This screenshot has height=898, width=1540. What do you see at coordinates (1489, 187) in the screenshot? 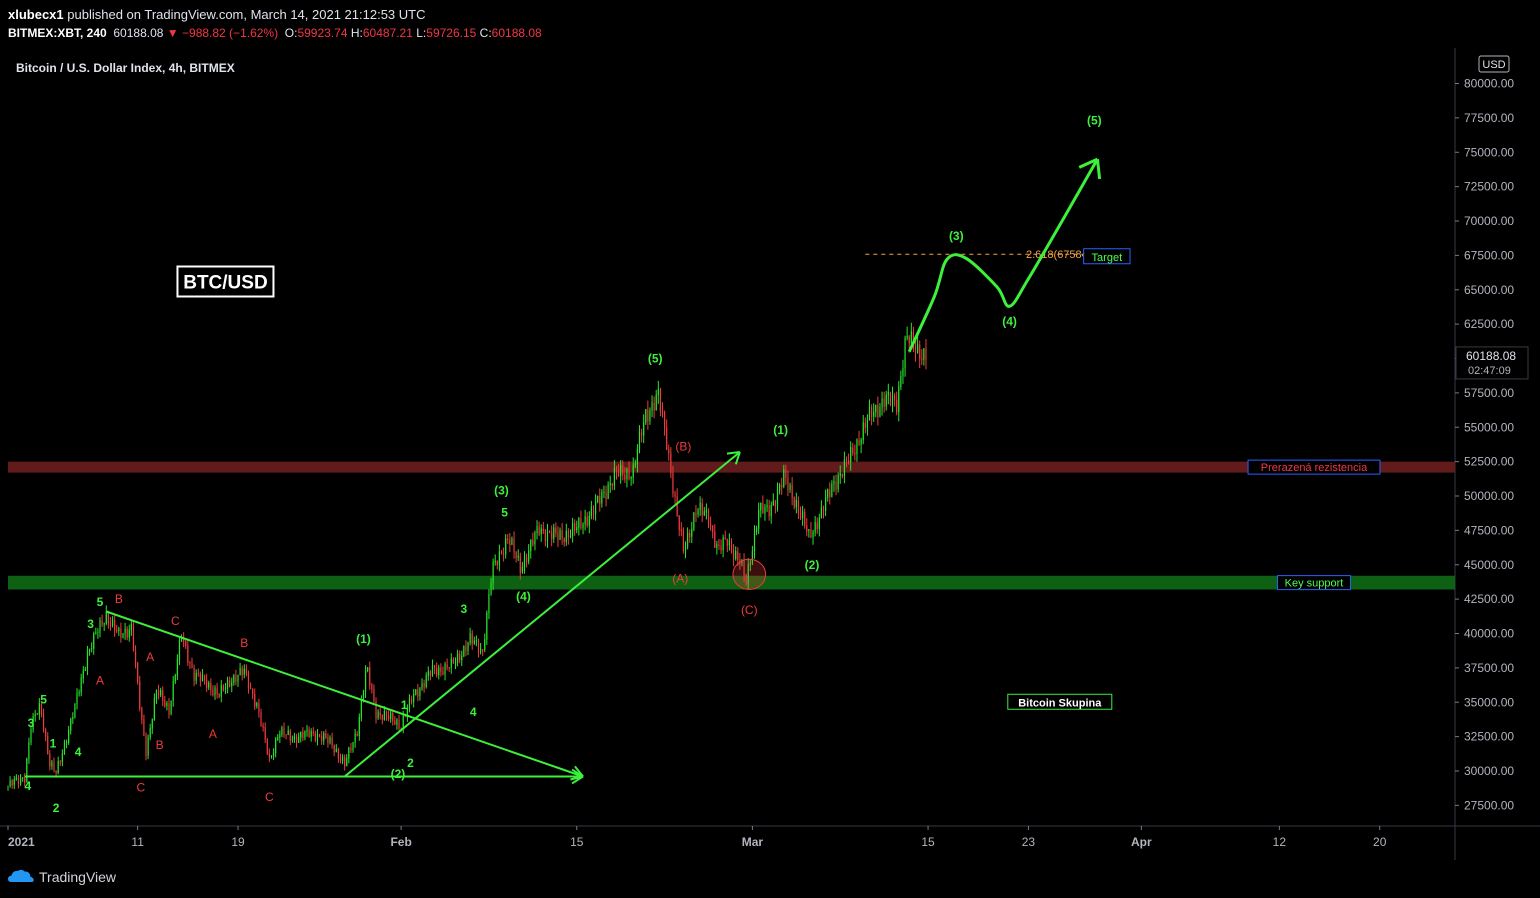
I see `y-tick-label-18: 72500.00` at bounding box center [1489, 187].